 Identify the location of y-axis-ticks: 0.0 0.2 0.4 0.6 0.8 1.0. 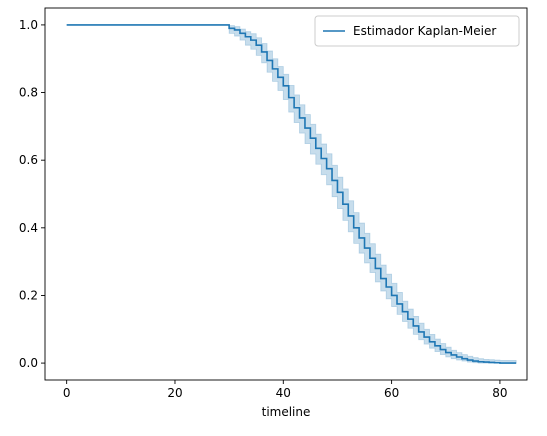
(32, 194).